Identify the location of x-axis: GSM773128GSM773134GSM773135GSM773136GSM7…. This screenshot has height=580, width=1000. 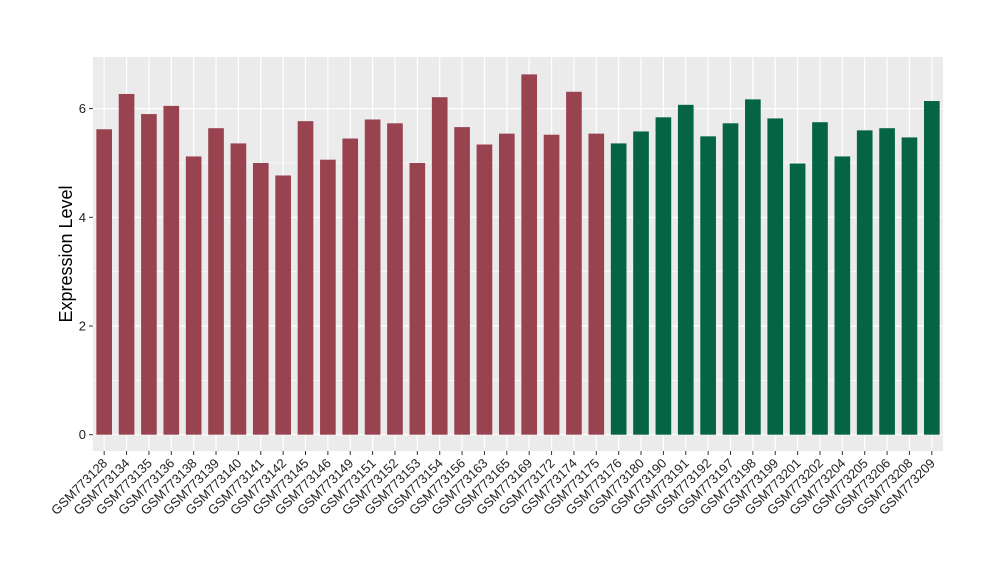
(493, 484).